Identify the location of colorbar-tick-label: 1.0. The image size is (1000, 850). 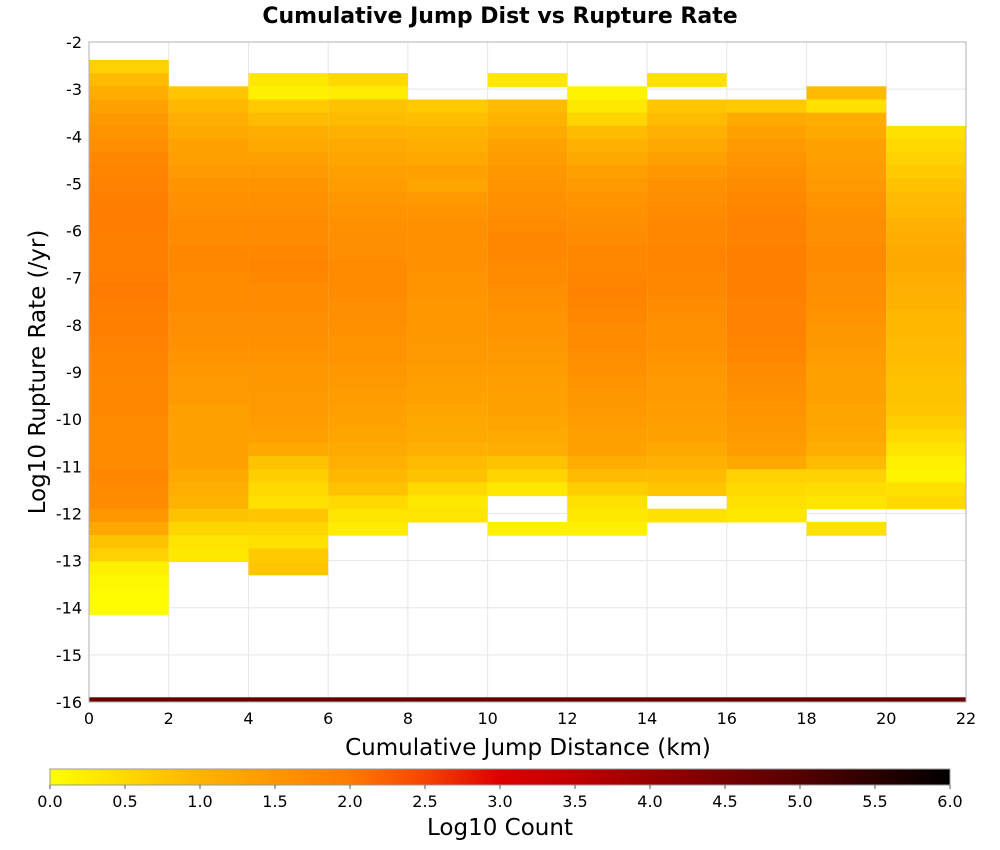
(199, 801).